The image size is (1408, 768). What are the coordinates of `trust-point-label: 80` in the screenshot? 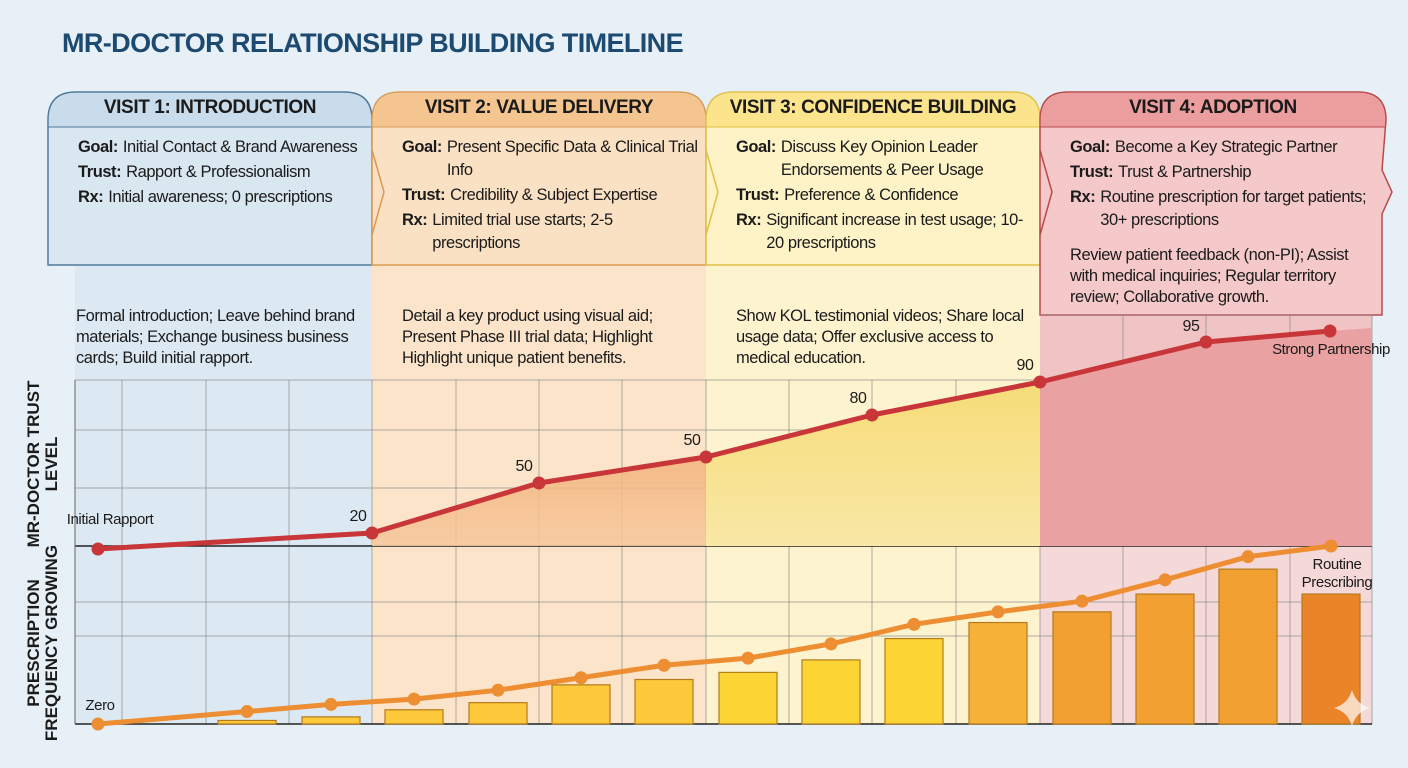 It's located at (858, 398).